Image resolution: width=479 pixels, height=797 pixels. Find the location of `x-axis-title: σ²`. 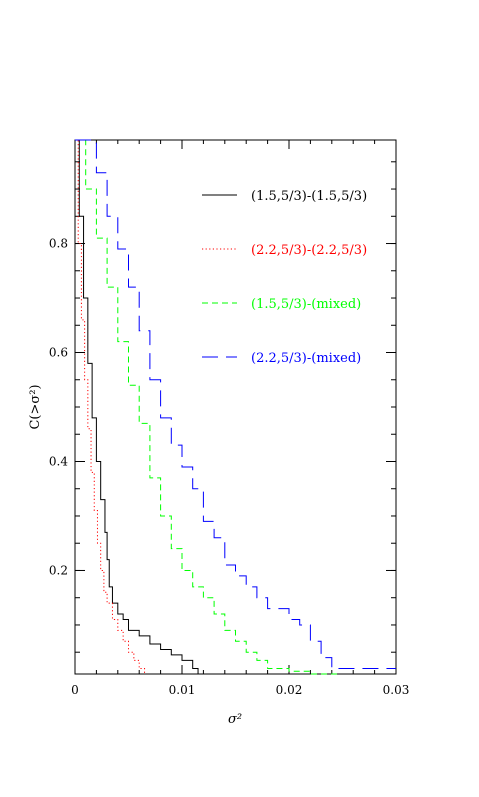

x-axis-title: σ² is located at coordinates (235, 719).